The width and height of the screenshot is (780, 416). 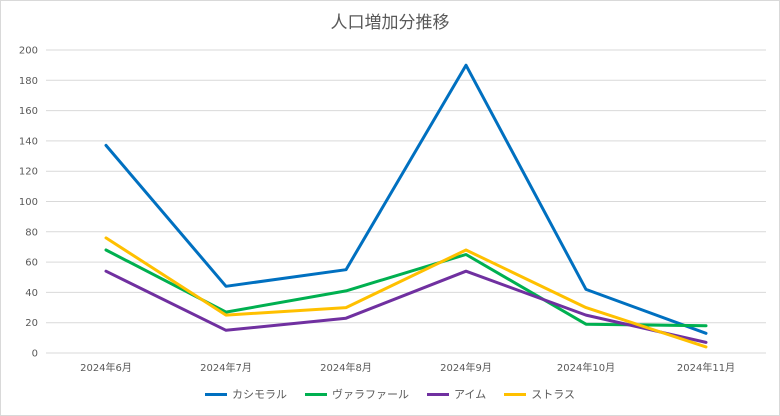 I want to click on legend-item: カシモラル, so click(x=245, y=394).